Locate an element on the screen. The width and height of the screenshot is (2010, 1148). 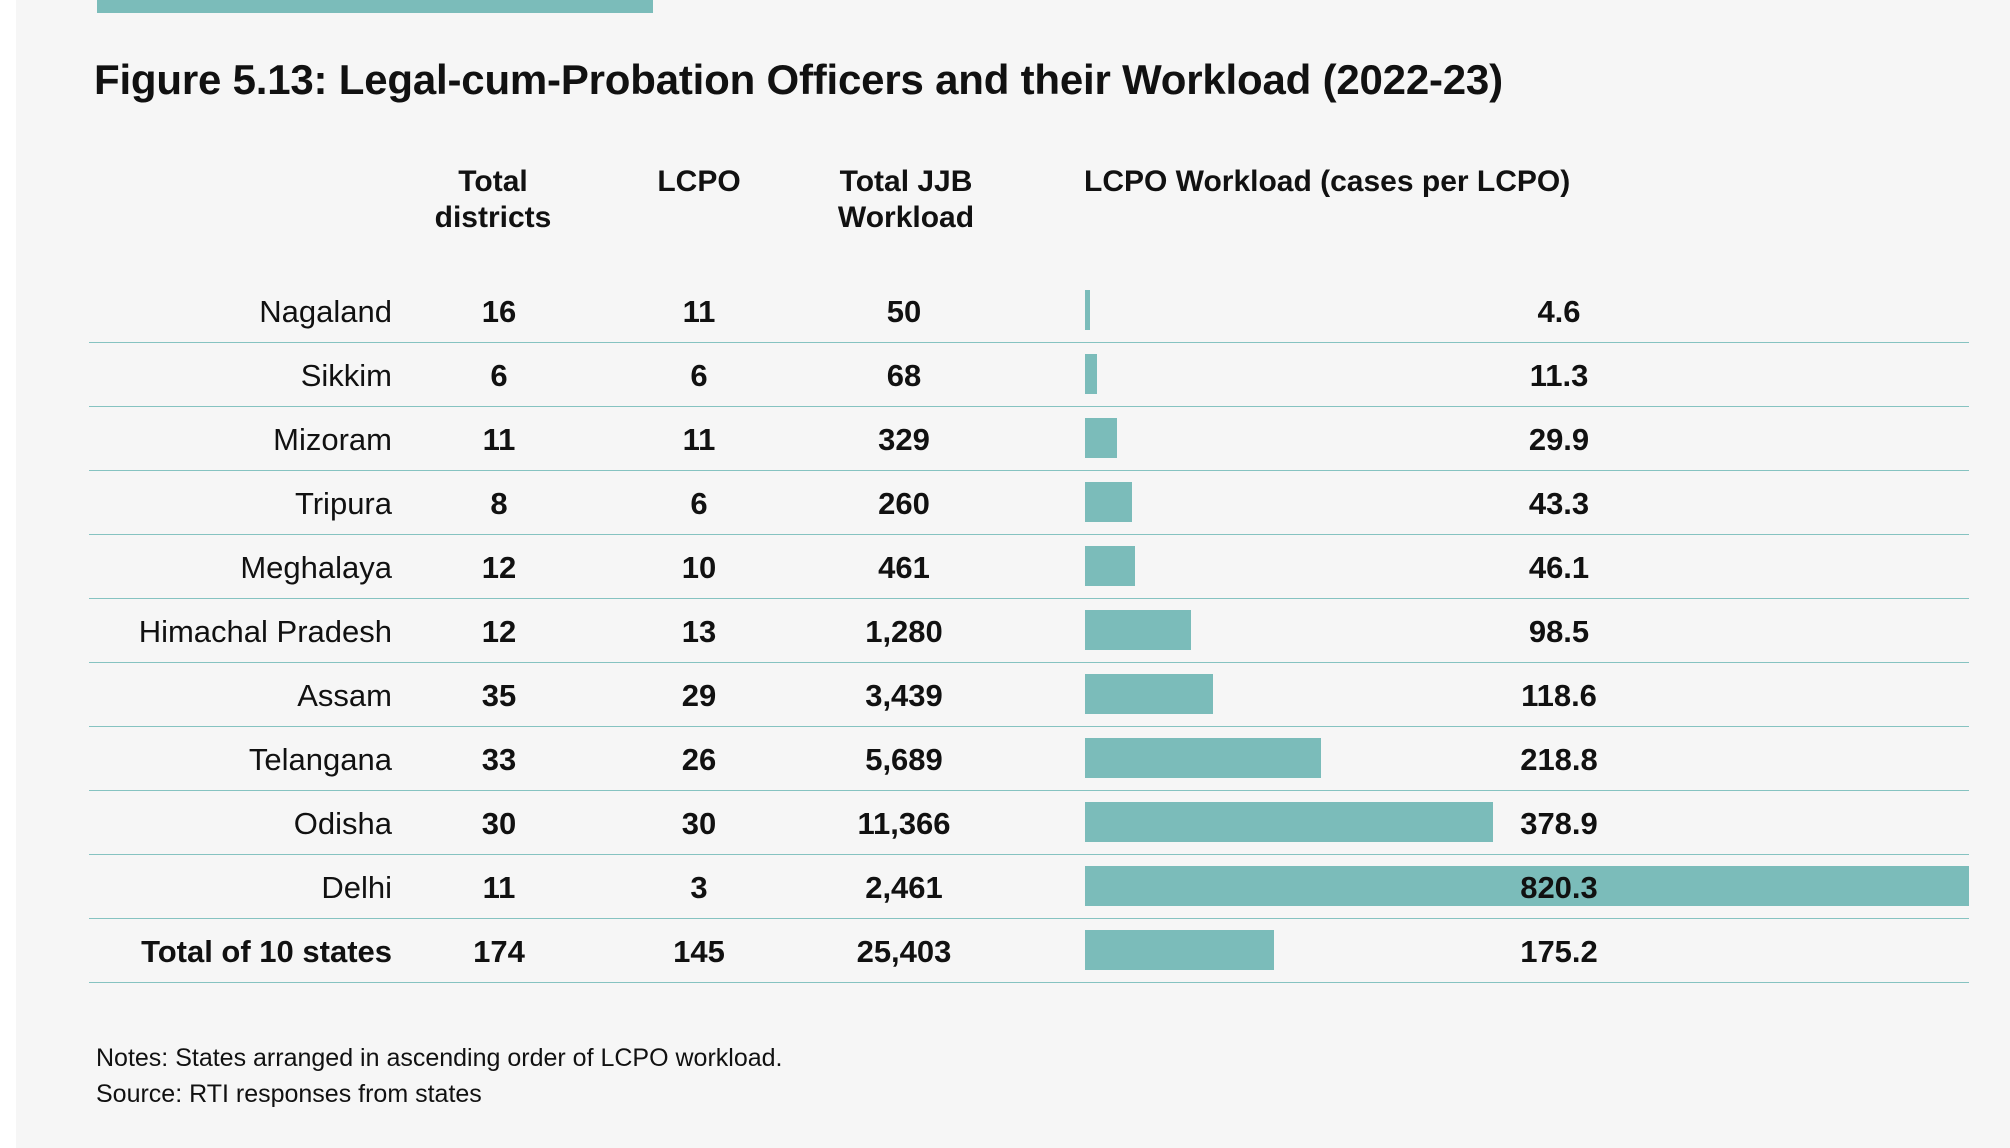
jjb-workload-value: 25,403 is located at coordinates (904, 951).